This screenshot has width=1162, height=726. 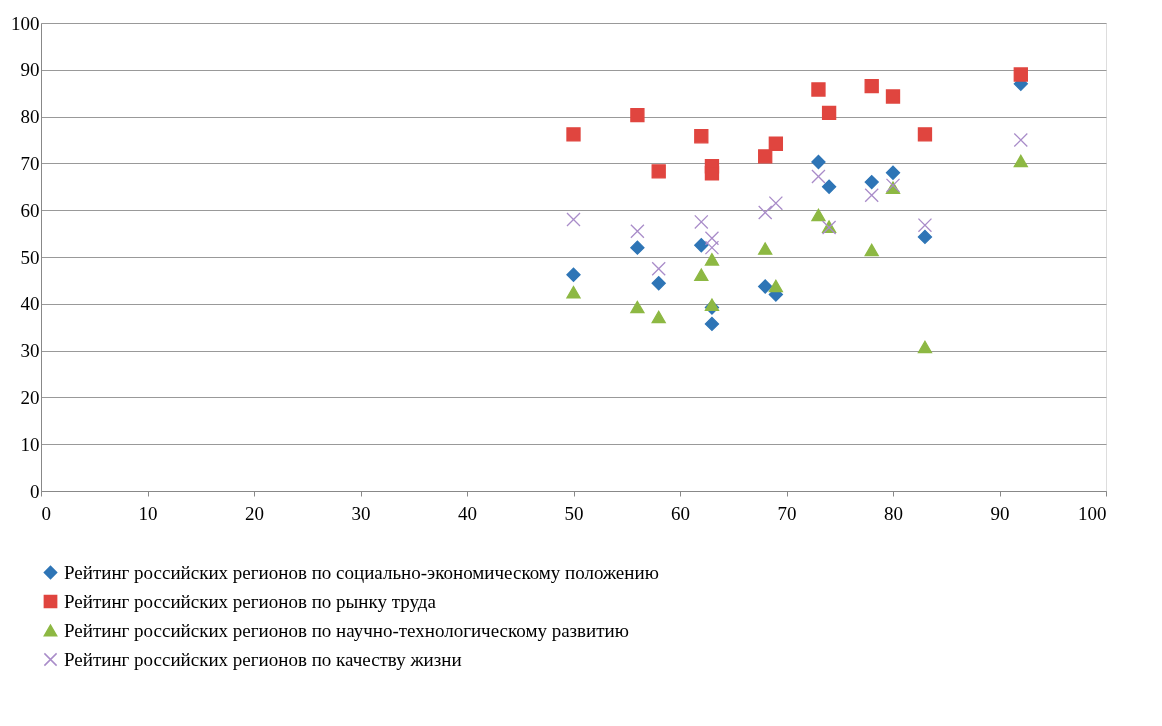 What do you see at coordinates (1000, 513) in the screenshot?
I see `x-tick-label: 90` at bounding box center [1000, 513].